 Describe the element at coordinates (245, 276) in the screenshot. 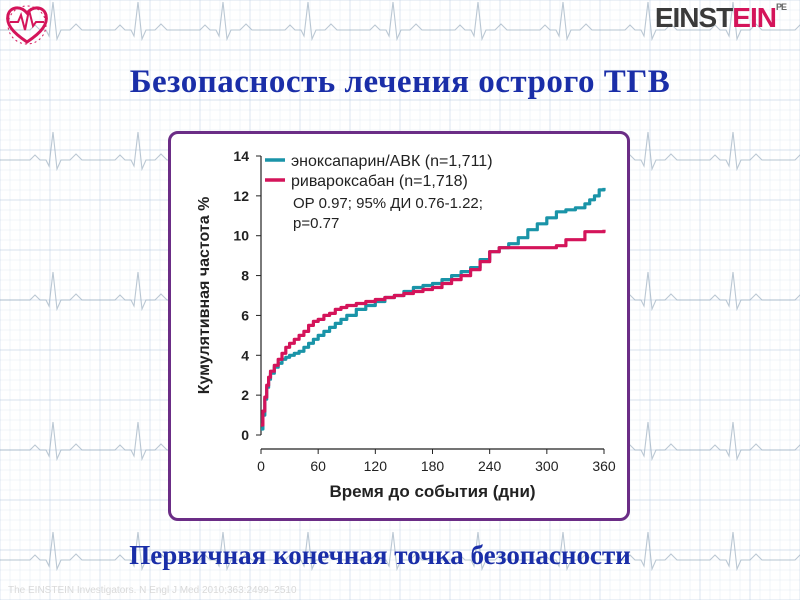

I see `y-tick-label: 8` at that location.